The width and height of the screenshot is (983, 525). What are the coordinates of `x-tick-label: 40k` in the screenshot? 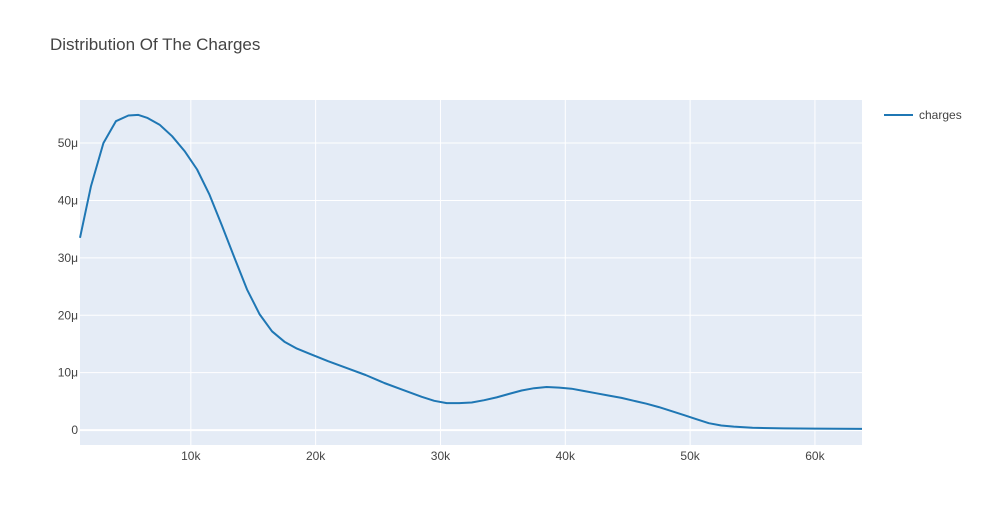 It's located at (566, 456).